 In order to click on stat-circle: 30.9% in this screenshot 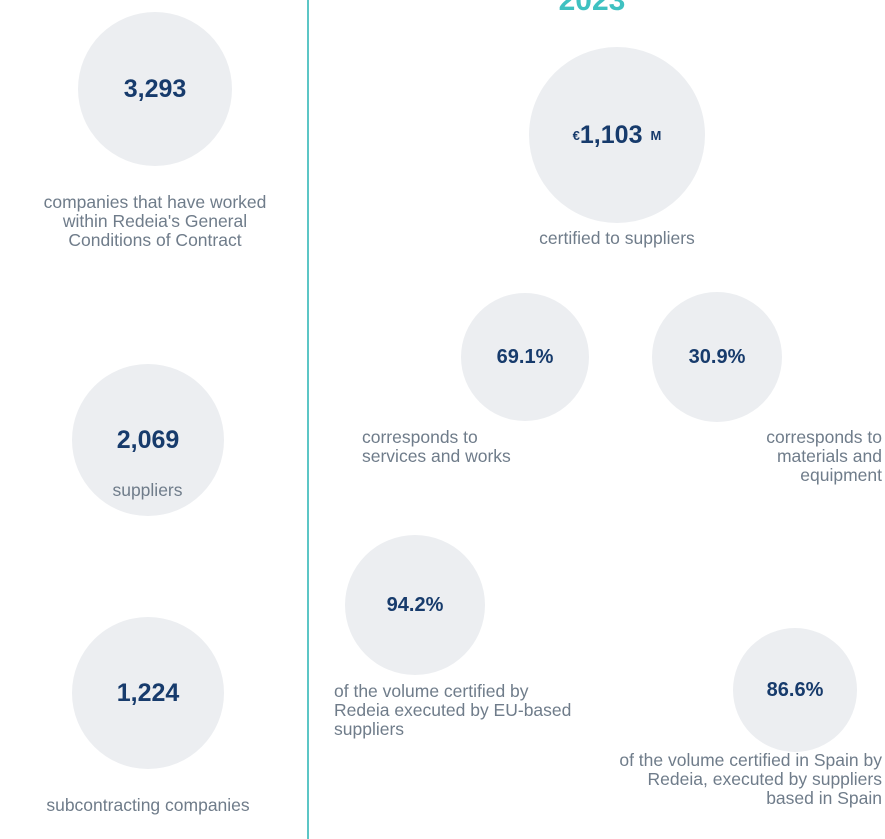, I will do `click(717, 357)`.